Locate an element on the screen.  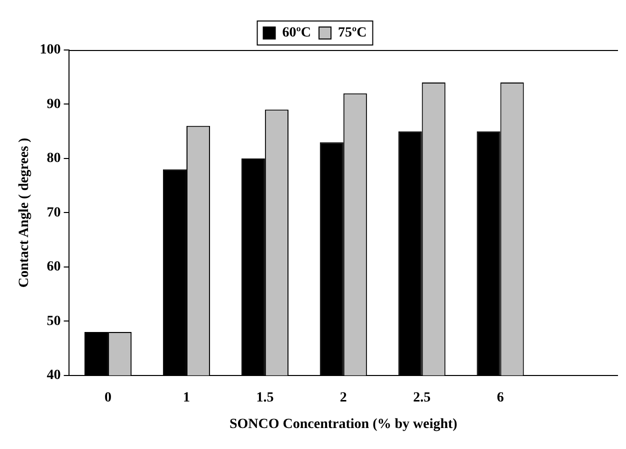
y-tick-label: 100 is located at coordinates (50, 50).